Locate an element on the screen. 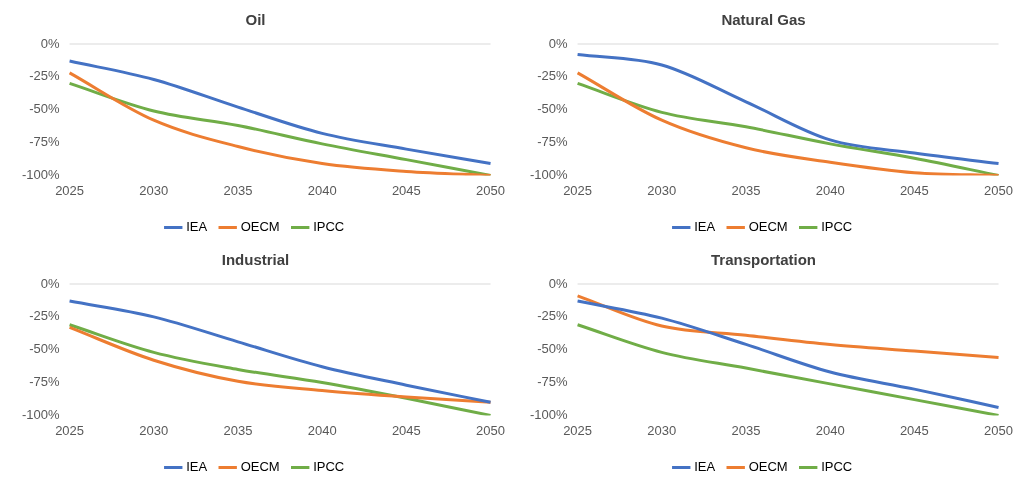 This screenshot has height=488, width=1029. chart-title: Oil is located at coordinates (255, 20).